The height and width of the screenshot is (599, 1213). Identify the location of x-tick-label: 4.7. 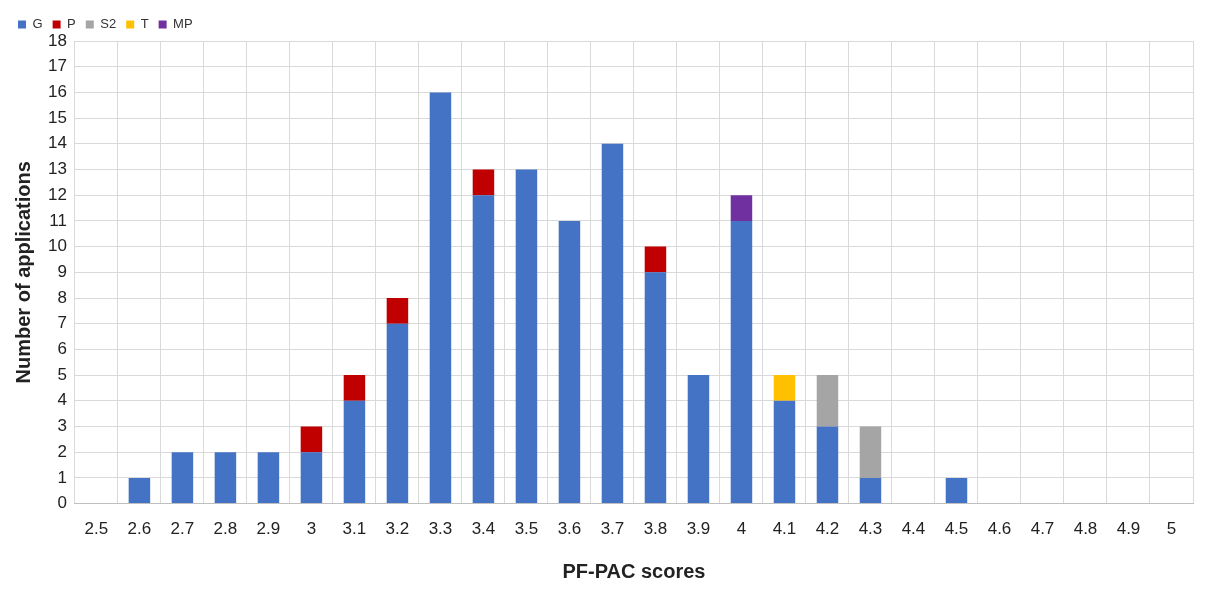
(1042, 529).